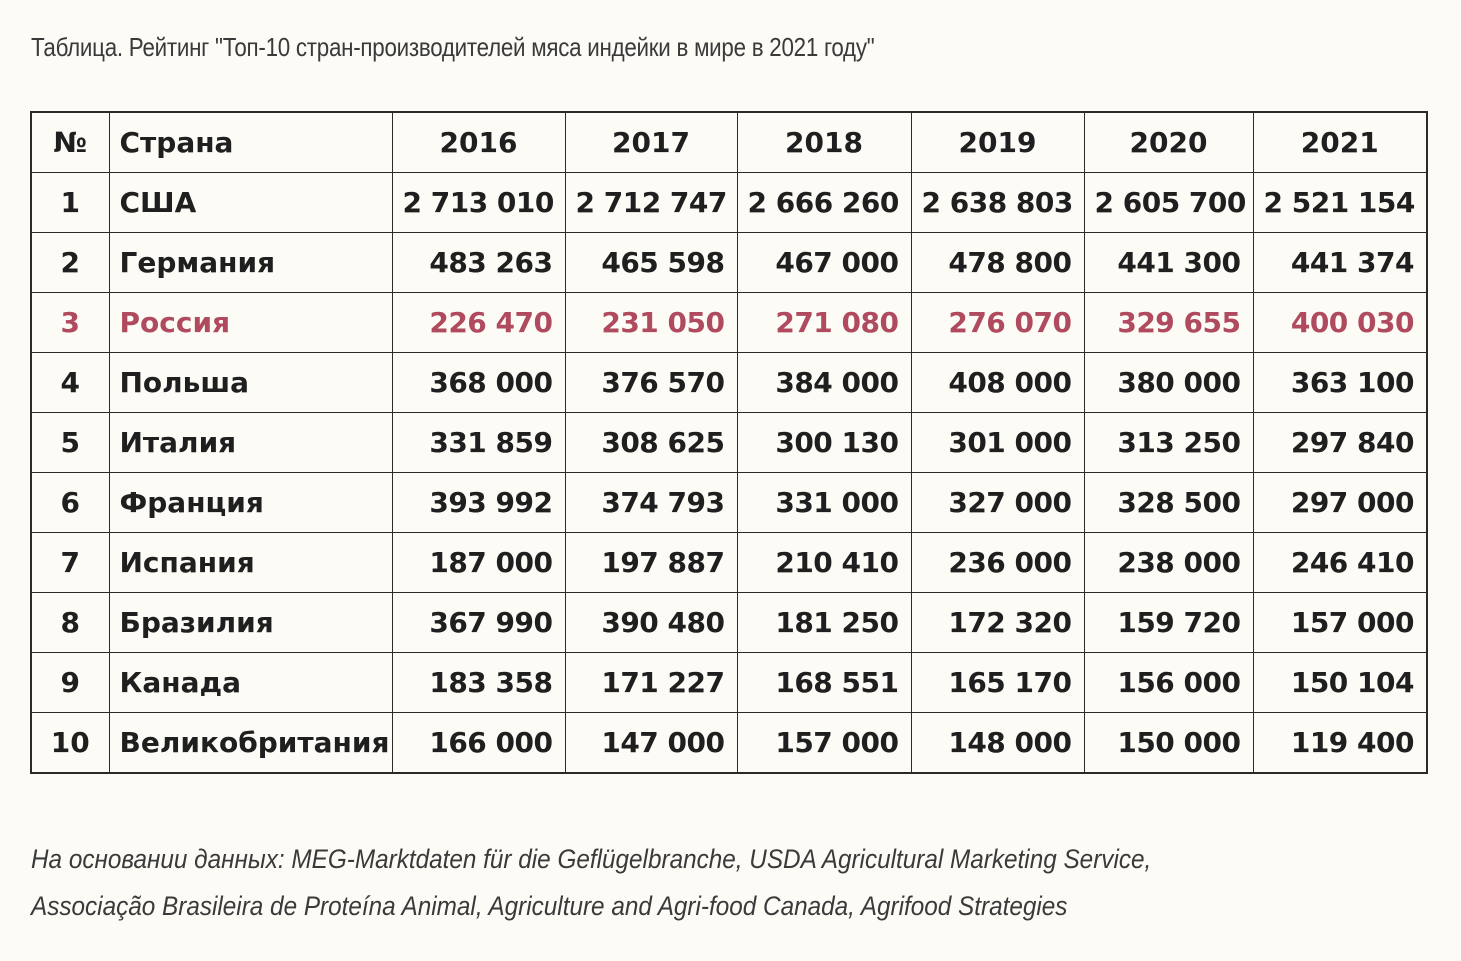  I want to click on cell-value-2021: 150 104, so click(1340, 682).